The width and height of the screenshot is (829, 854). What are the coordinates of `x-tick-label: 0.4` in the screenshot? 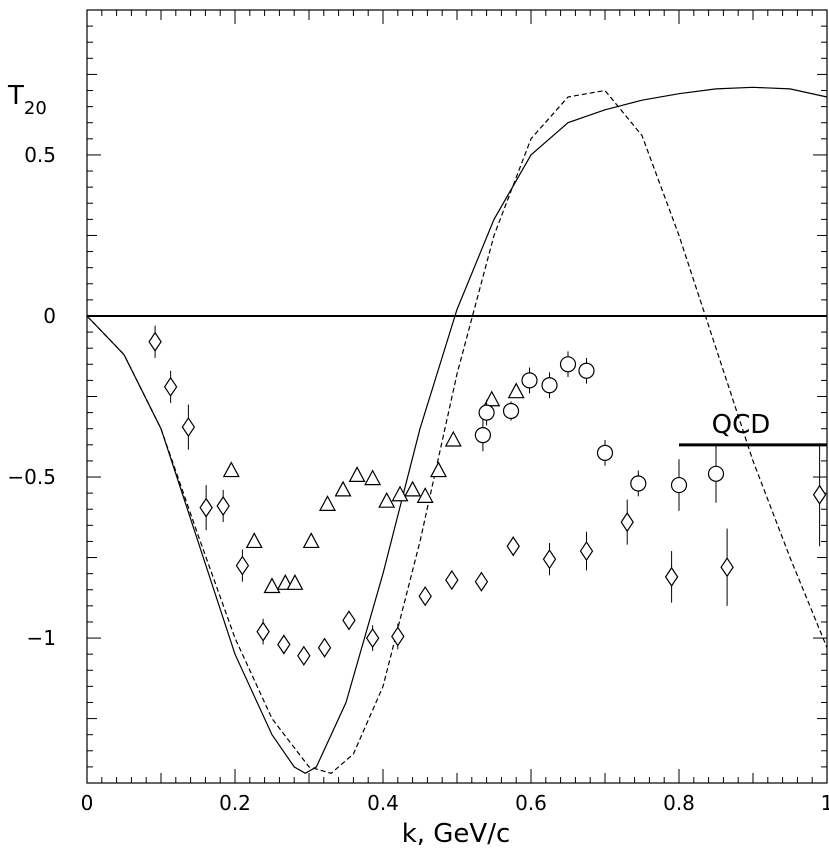 It's located at (383, 803).